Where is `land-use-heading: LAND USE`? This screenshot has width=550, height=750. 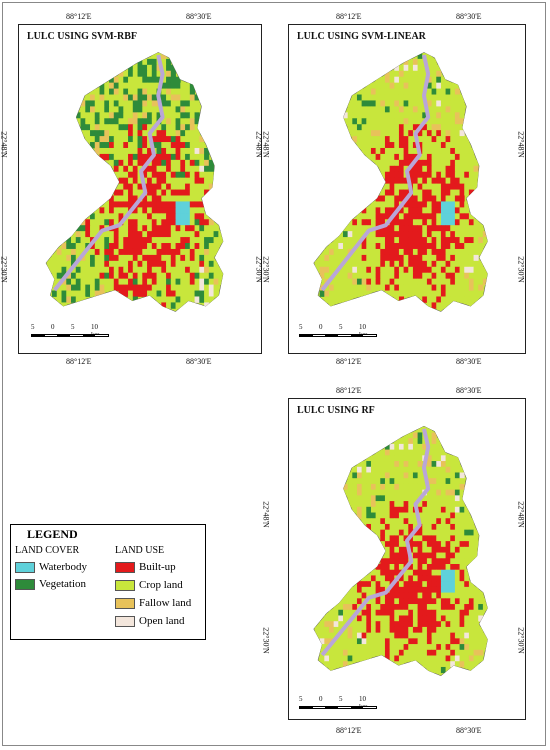 land-use-heading: LAND USE is located at coordinates (140, 550).